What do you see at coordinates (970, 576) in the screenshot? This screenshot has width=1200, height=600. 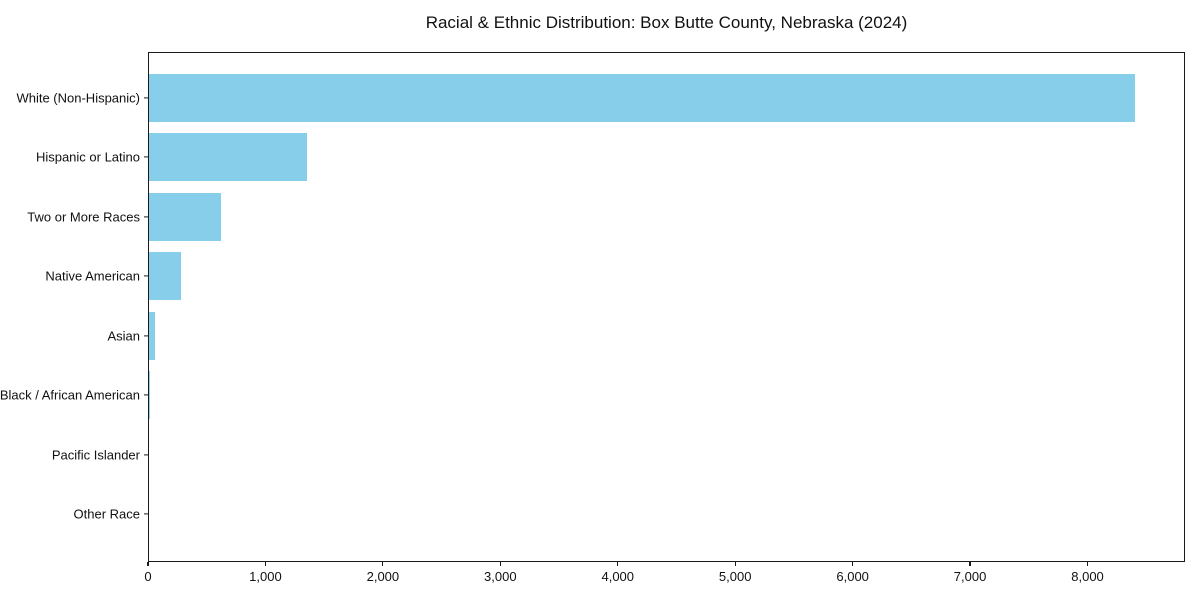 I see `x-axis-tick-label: 7,000` at bounding box center [970, 576].